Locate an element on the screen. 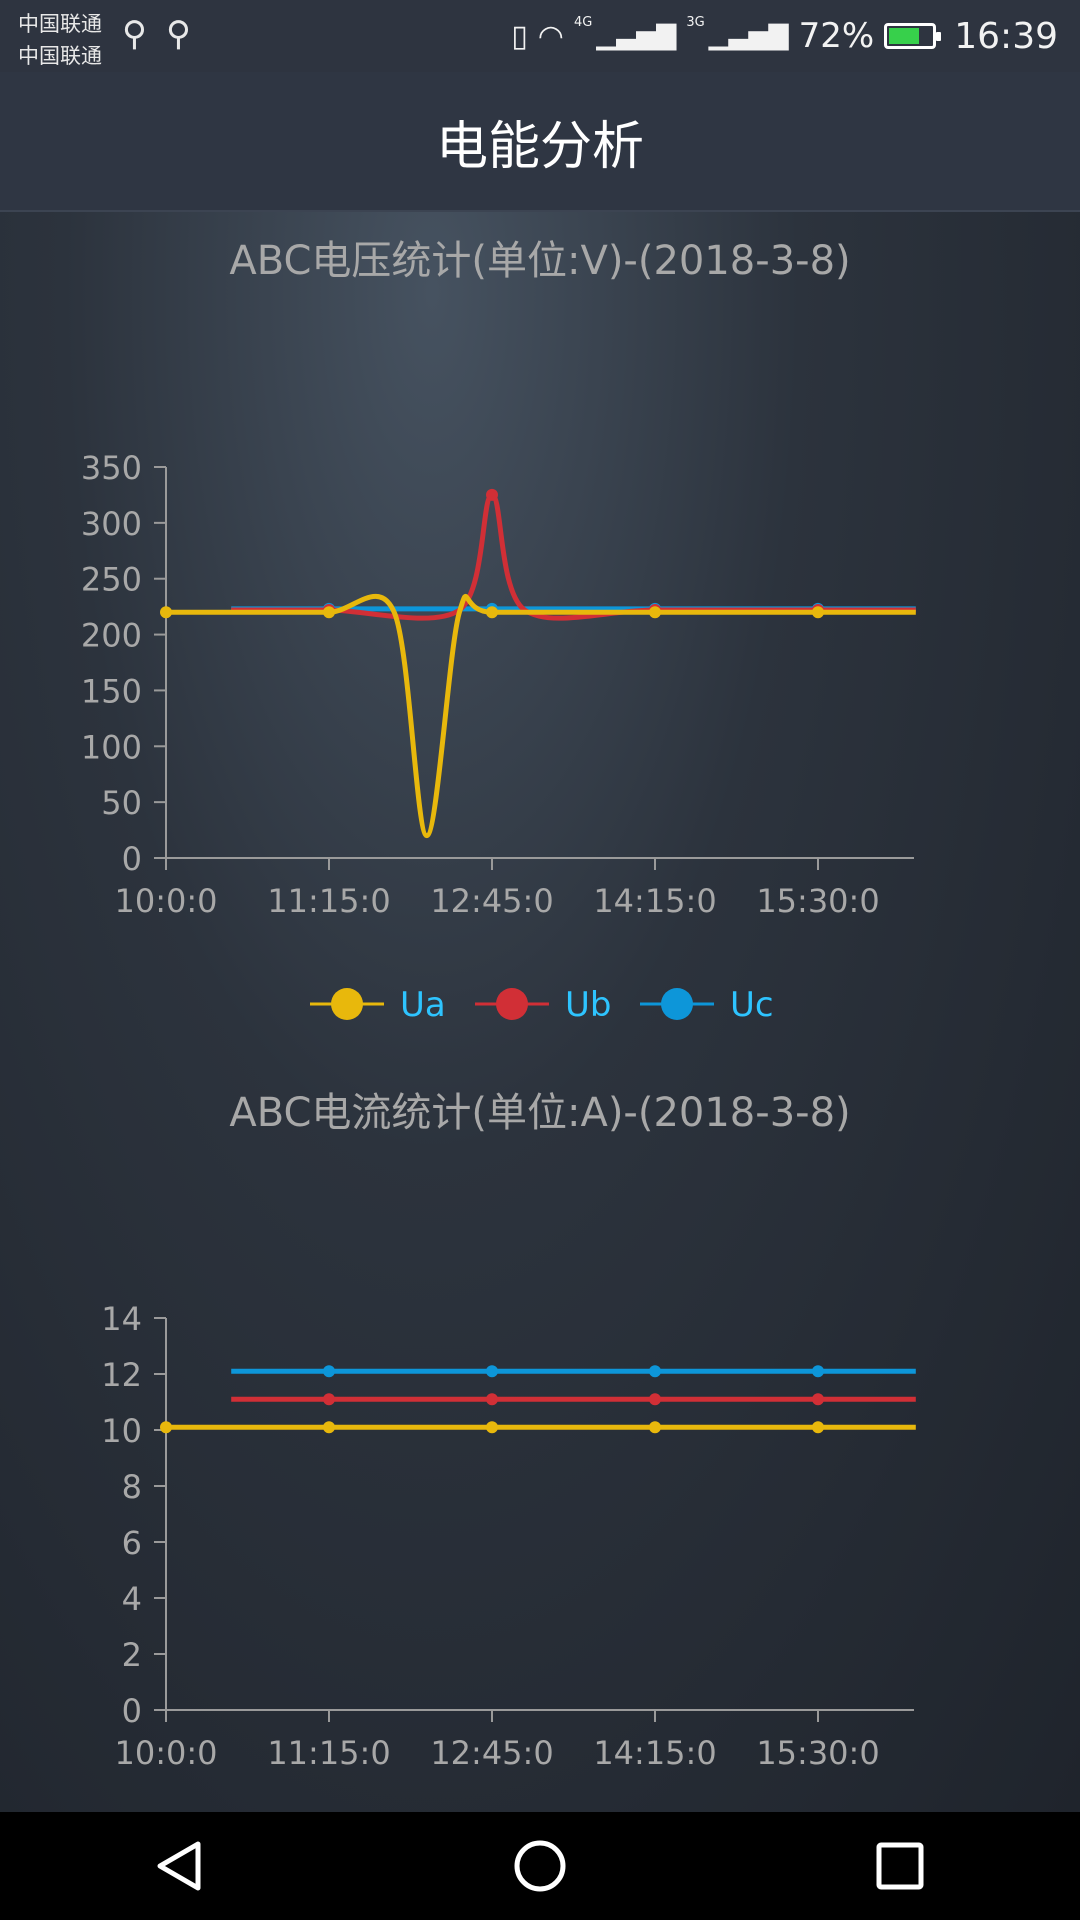 The width and height of the screenshot is (1080, 1920). legend-marker-uc is located at coordinates (677, 1004).